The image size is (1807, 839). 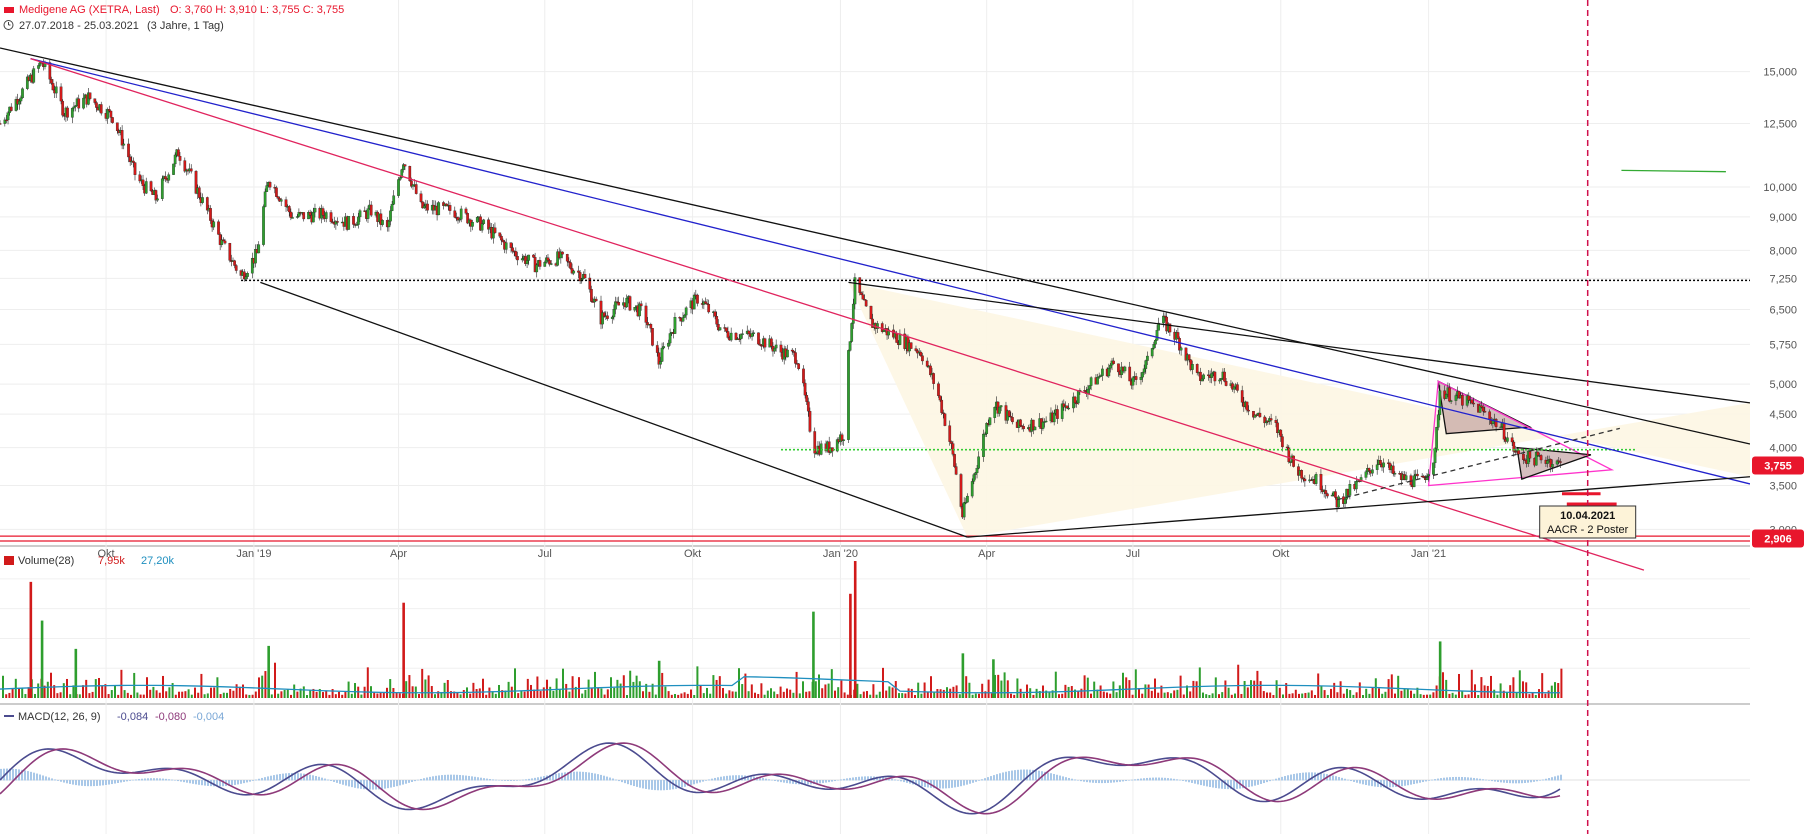 What do you see at coordinates (898, 763) in the screenshot?
I see `macd-panel: 0,000MACD(12, 26, 9)-0,084-0,080-0,004` at bounding box center [898, 763].